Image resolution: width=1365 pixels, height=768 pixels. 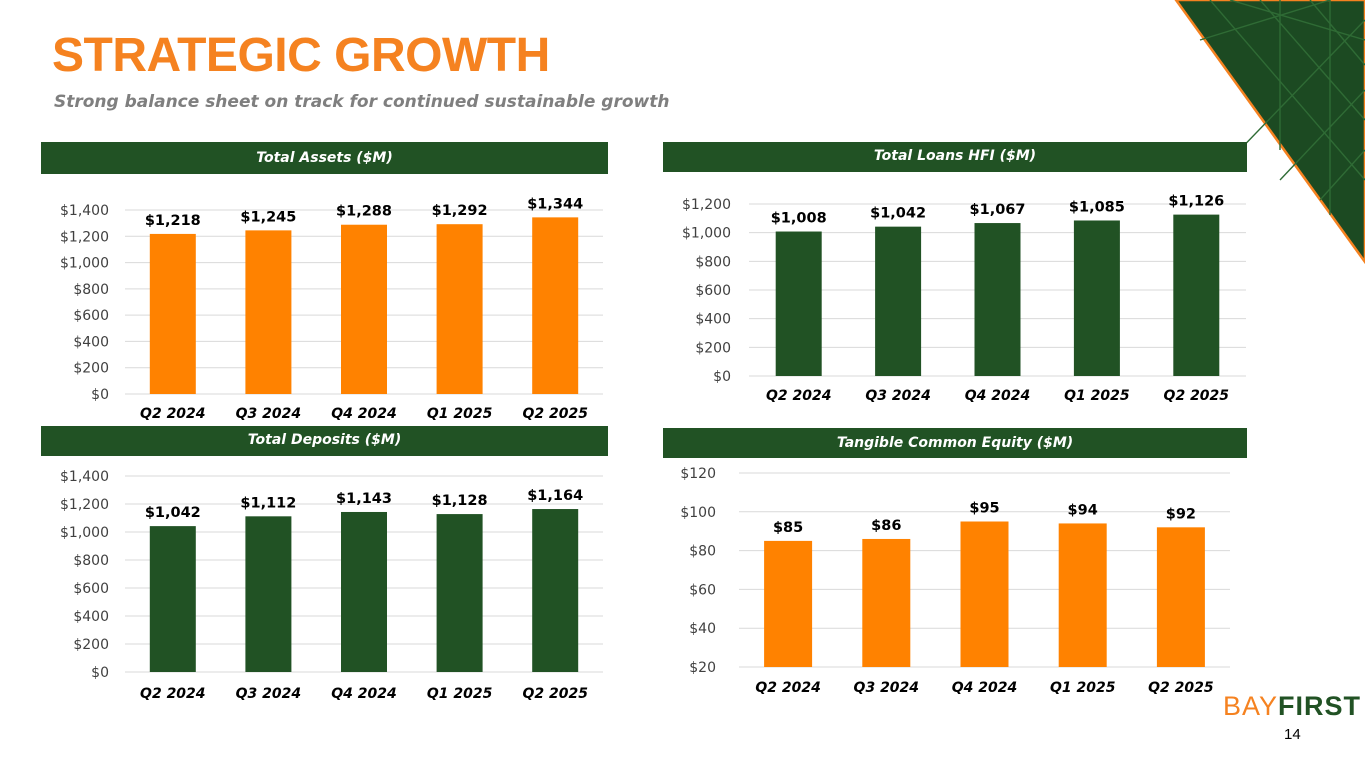 What do you see at coordinates (555, 204) in the screenshot?
I see `data-label: $1,344` at bounding box center [555, 204].